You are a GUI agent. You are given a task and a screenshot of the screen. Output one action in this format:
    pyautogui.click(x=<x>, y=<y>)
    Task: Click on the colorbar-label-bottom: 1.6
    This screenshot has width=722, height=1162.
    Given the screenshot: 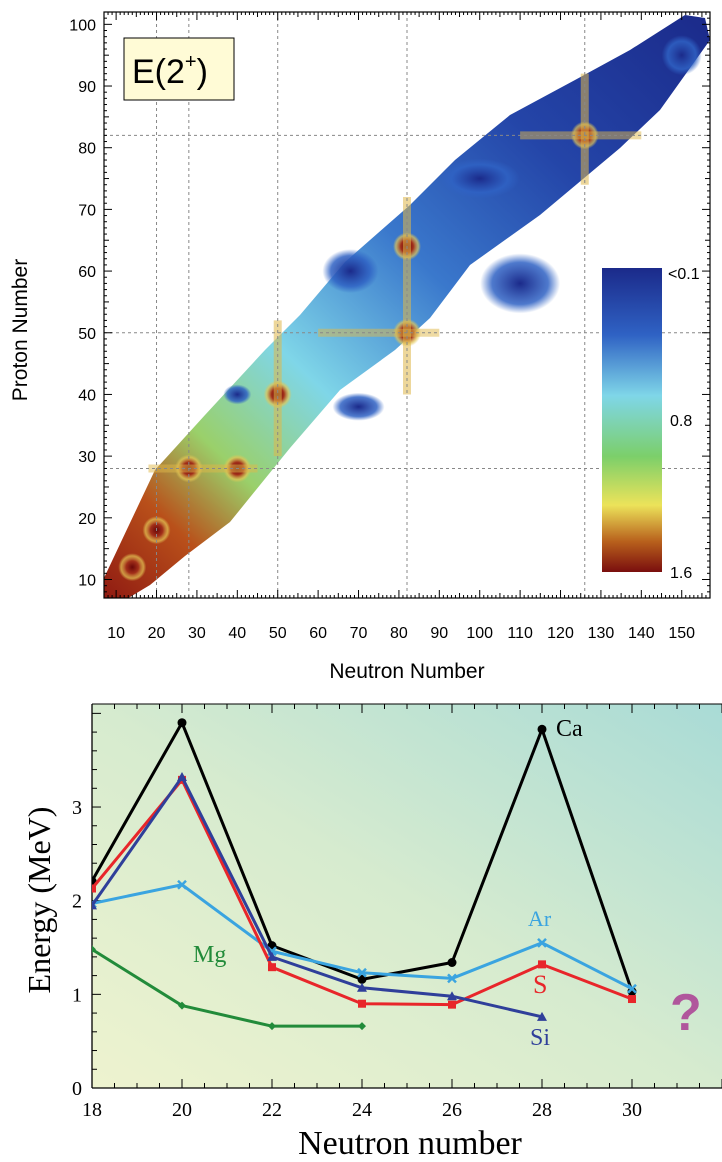 What is the action you would take?
    pyautogui.click(x=681, y=573)
    